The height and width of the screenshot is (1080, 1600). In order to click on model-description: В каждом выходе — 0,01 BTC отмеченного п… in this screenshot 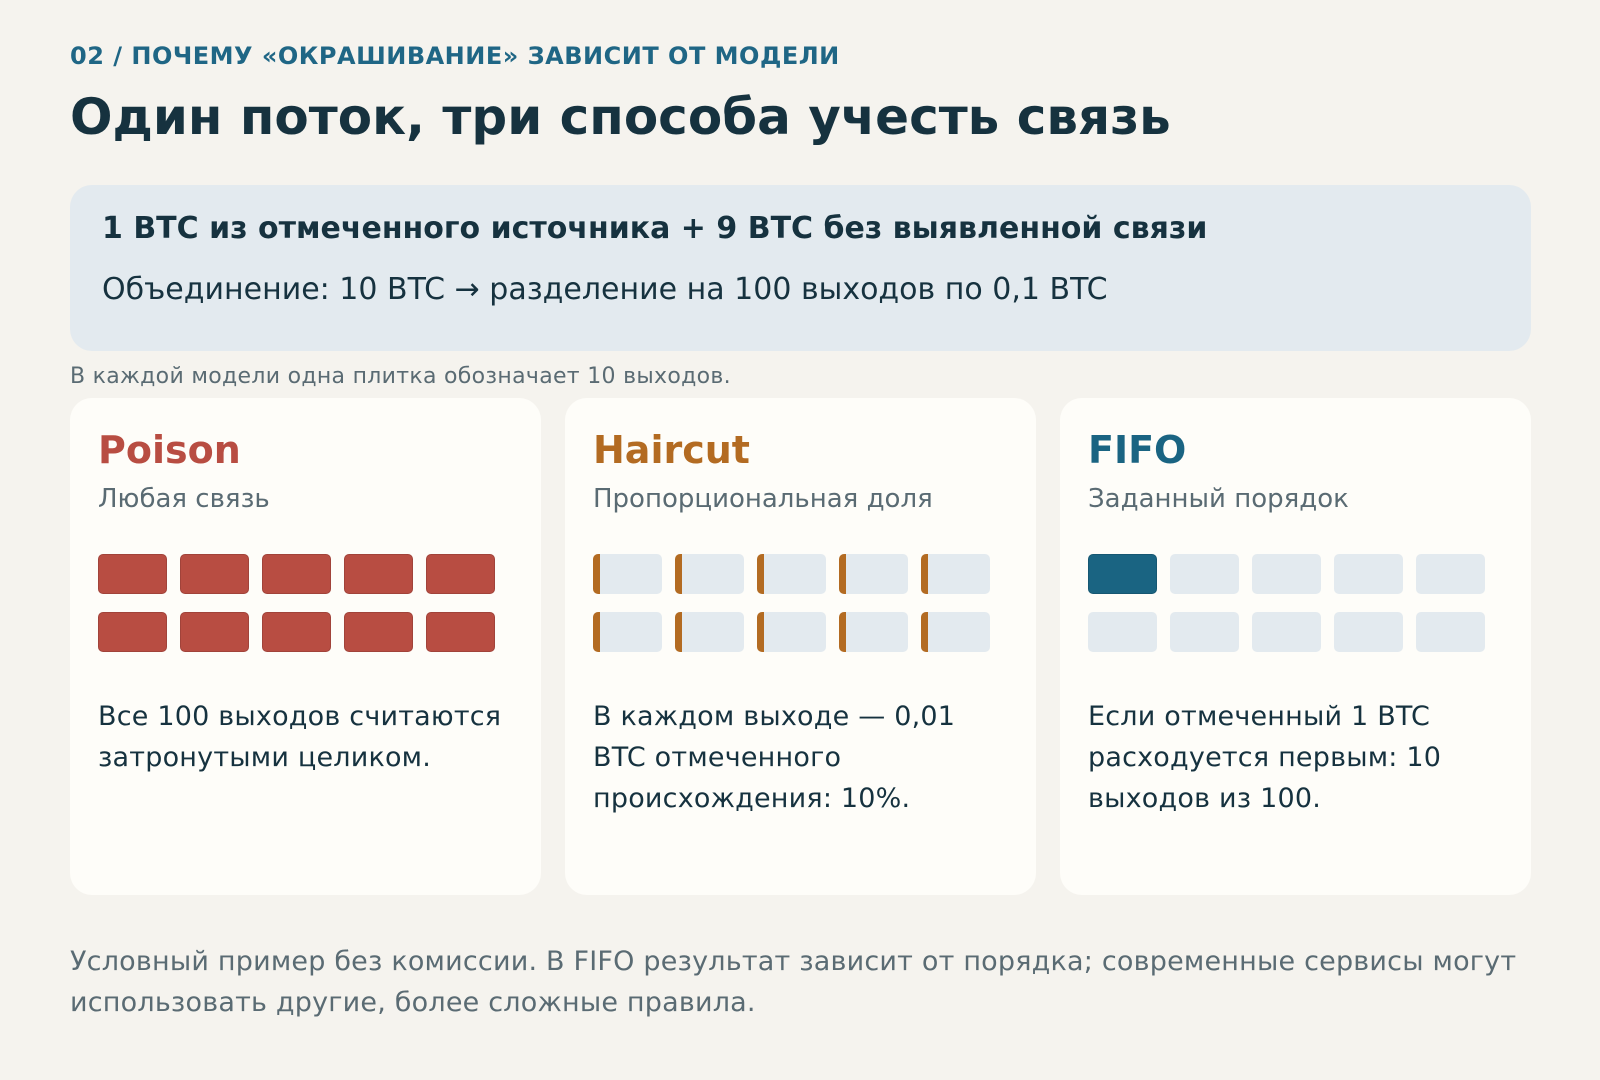, I will do `click(774, 757)`.